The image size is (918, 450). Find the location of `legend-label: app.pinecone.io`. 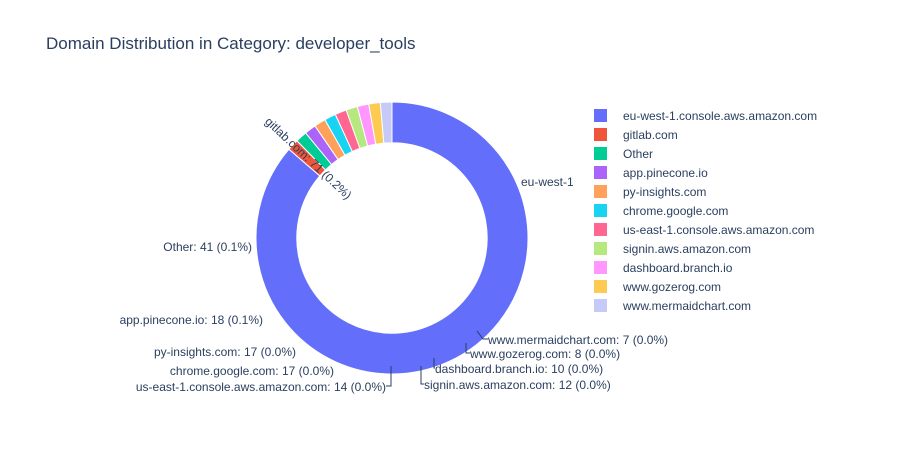

legend-label: app.pinecone.io is located at coordinates (665, 172).